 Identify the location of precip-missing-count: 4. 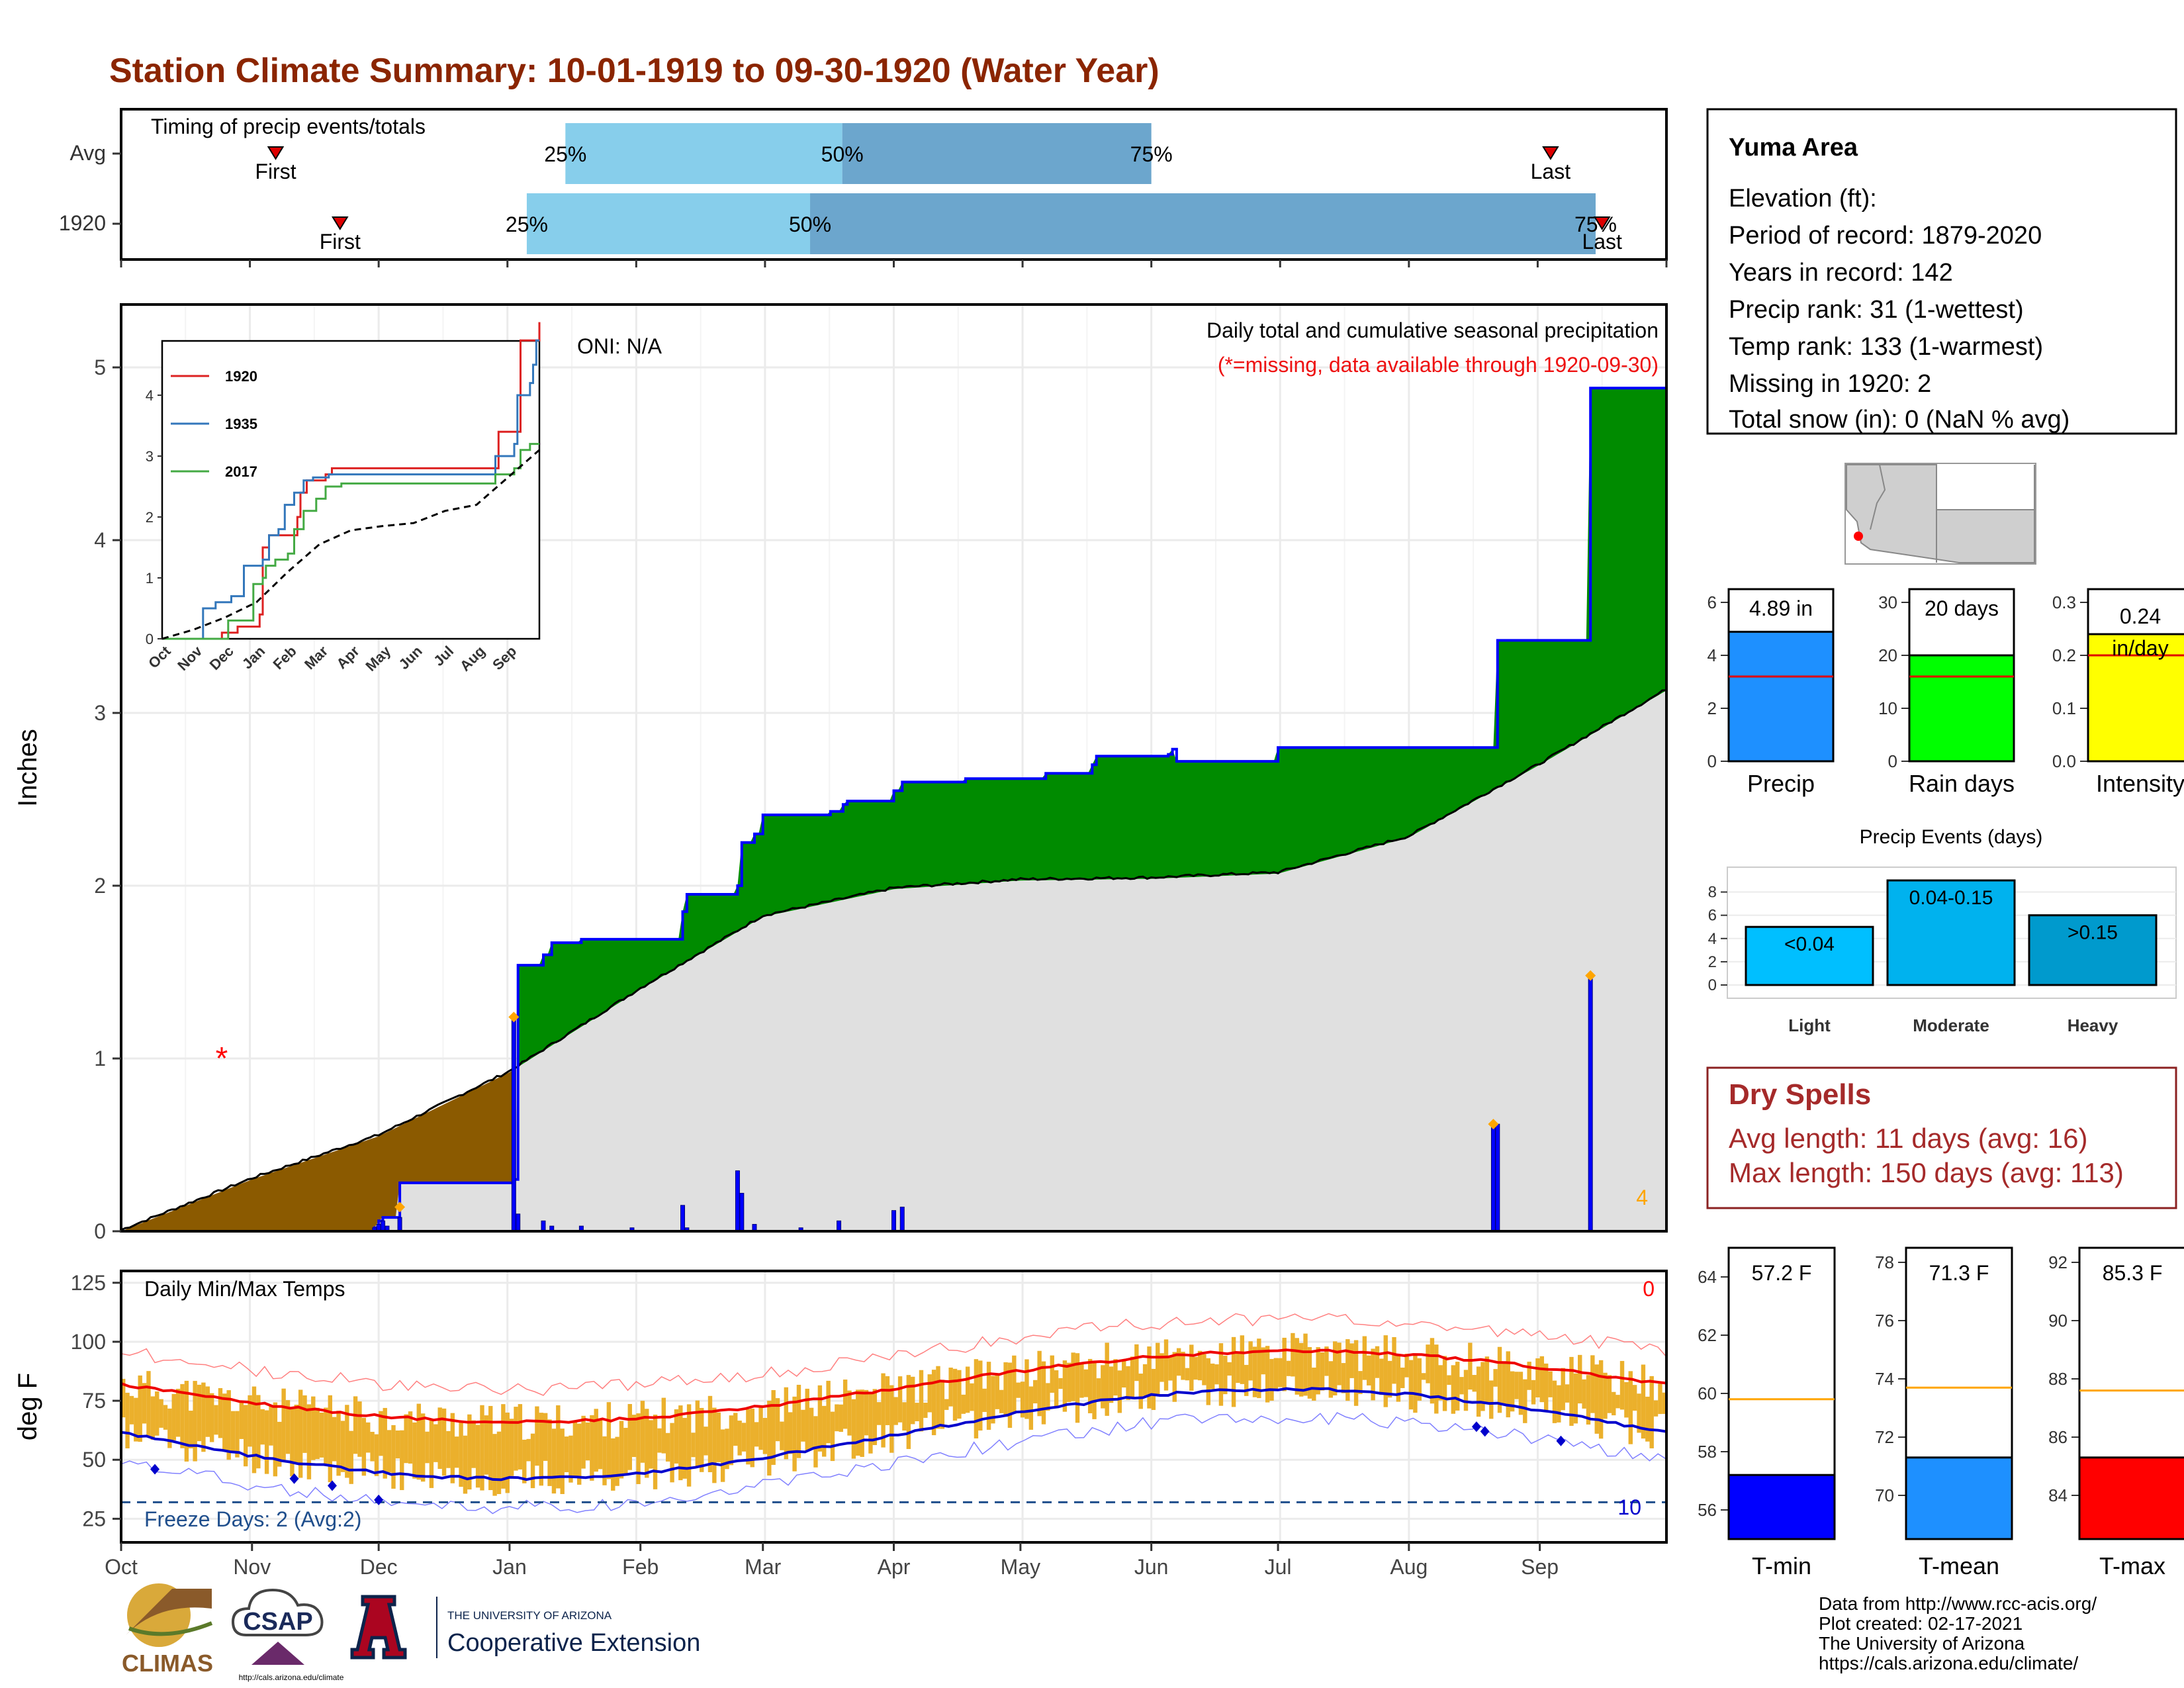
(1642, 1197).